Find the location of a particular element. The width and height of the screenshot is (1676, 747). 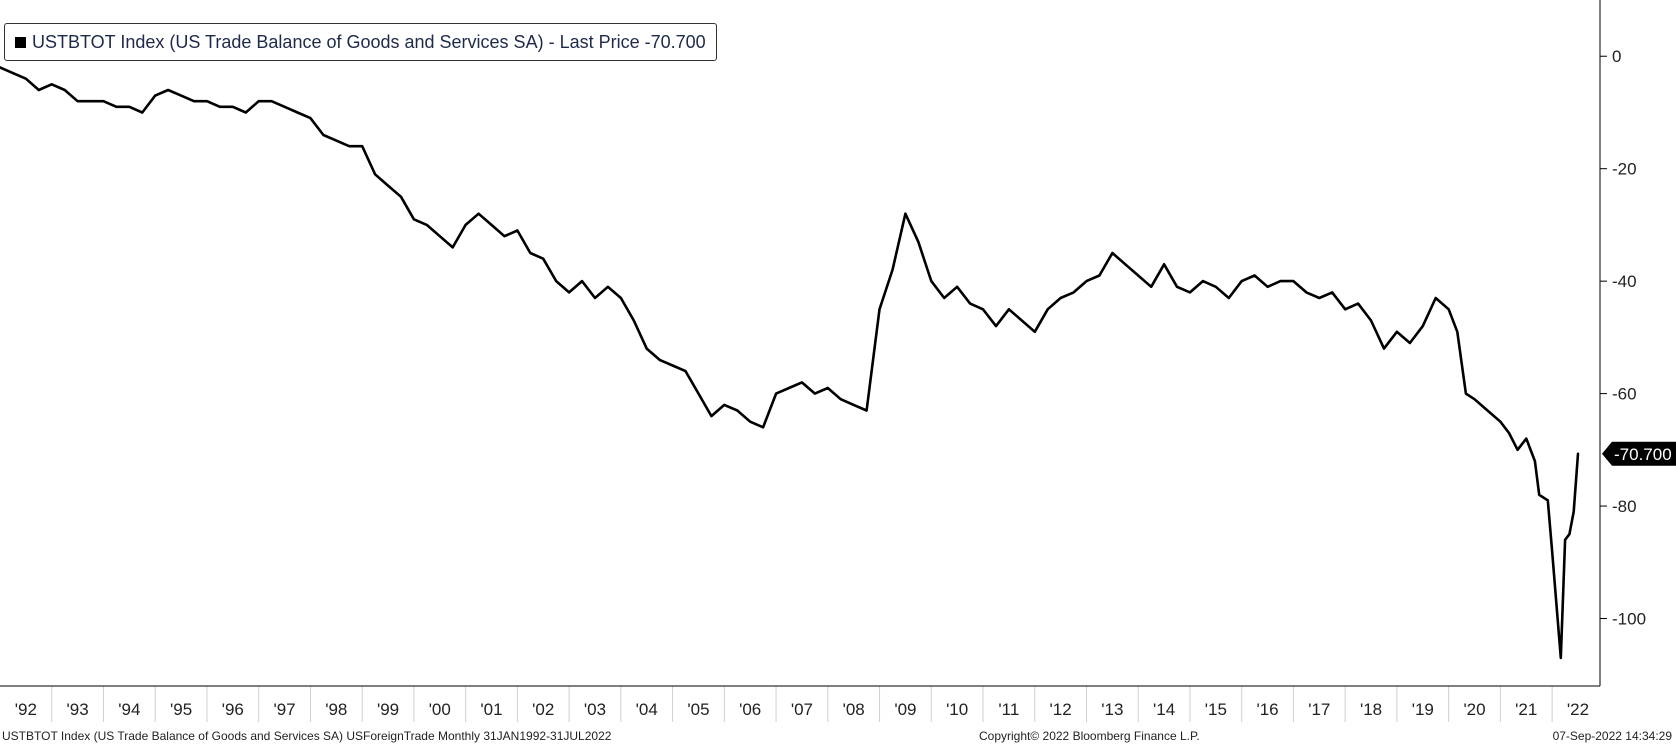

x-tick-label: '93 is located at coordinates (78, 709).